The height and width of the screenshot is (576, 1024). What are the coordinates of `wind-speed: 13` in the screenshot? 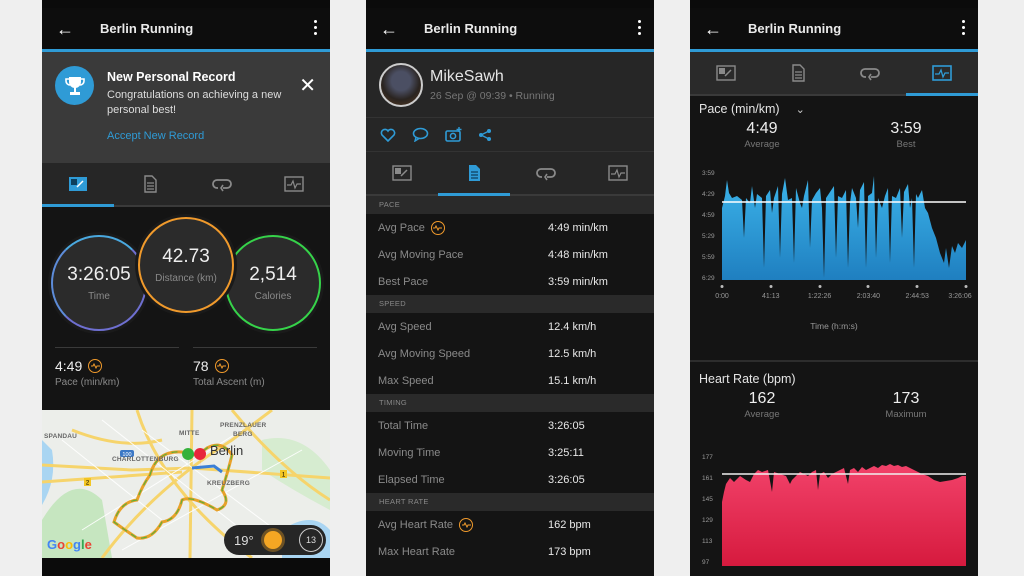 It's located at (311, 540).